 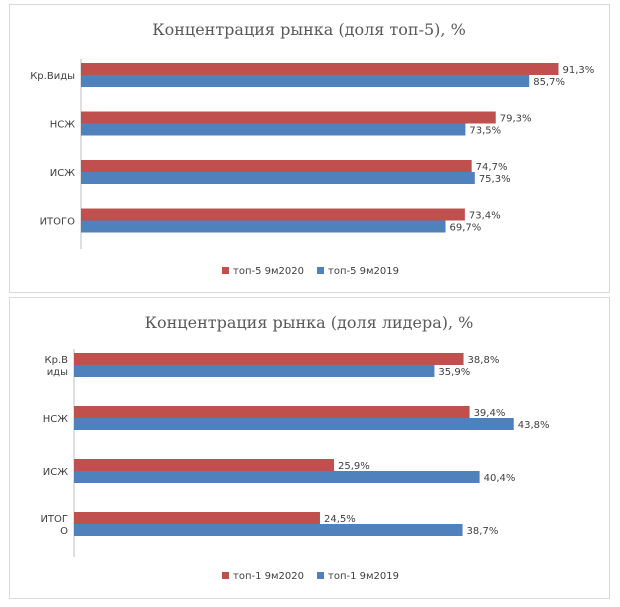 I want to click on data-label: 35,9%, so click(x=454, y=372).